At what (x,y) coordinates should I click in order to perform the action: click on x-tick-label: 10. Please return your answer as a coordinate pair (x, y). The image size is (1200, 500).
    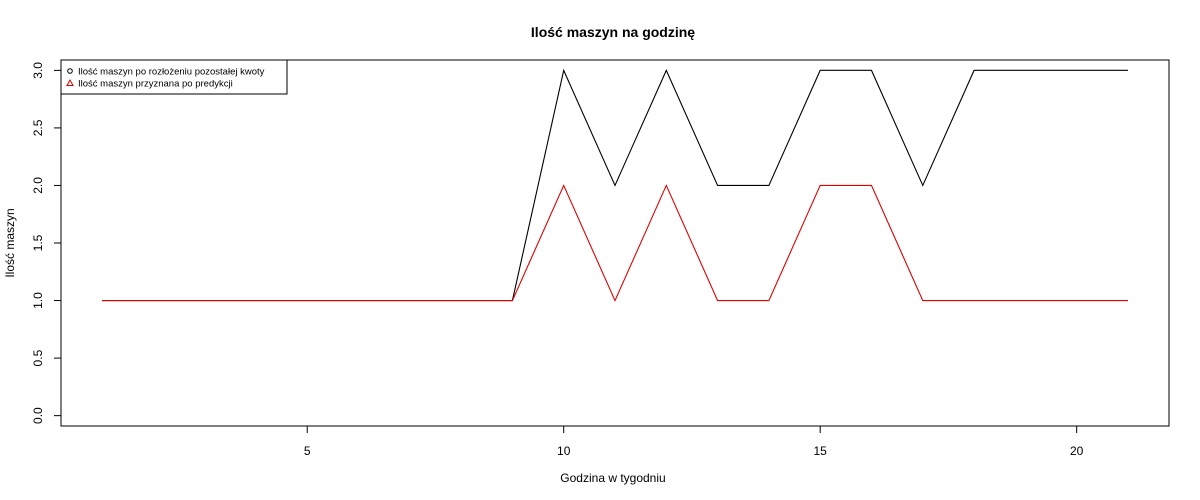
    Looking at the image, I should click on (564, 451).